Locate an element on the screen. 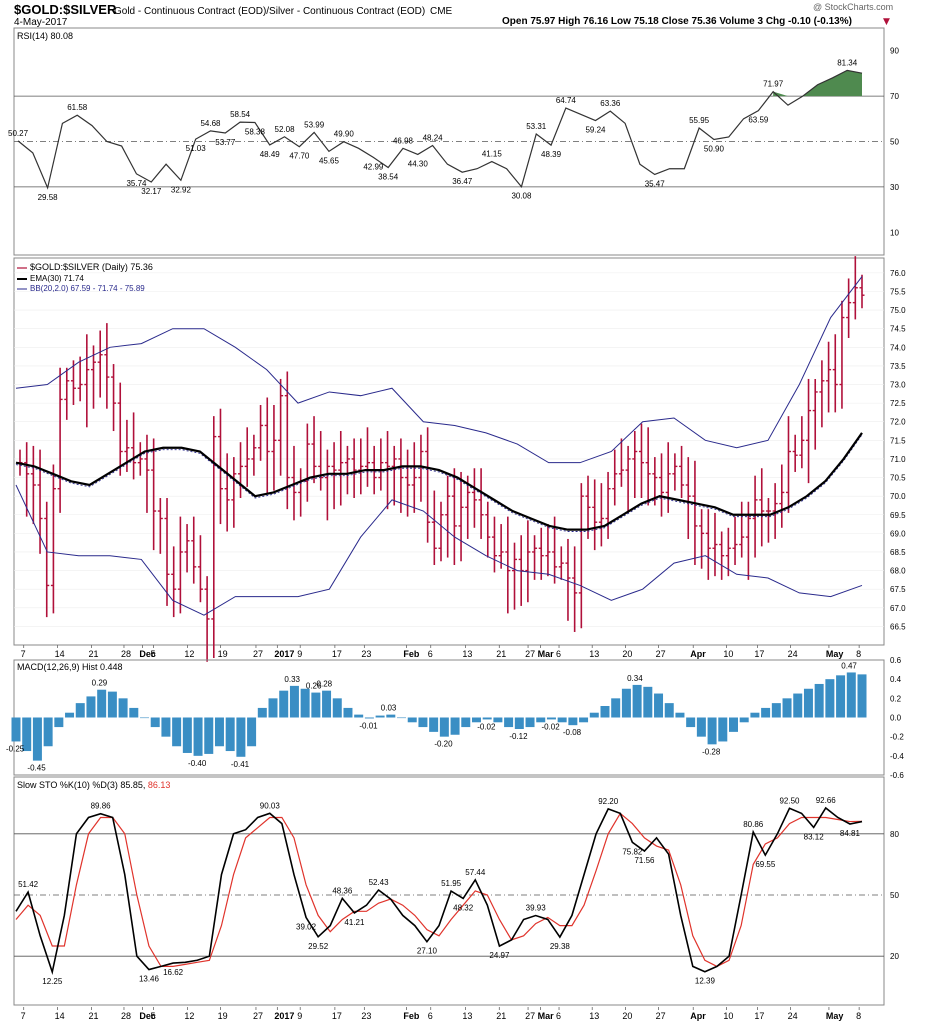  rsi-data-label: 81.34 is located at coordinates (847, 62).